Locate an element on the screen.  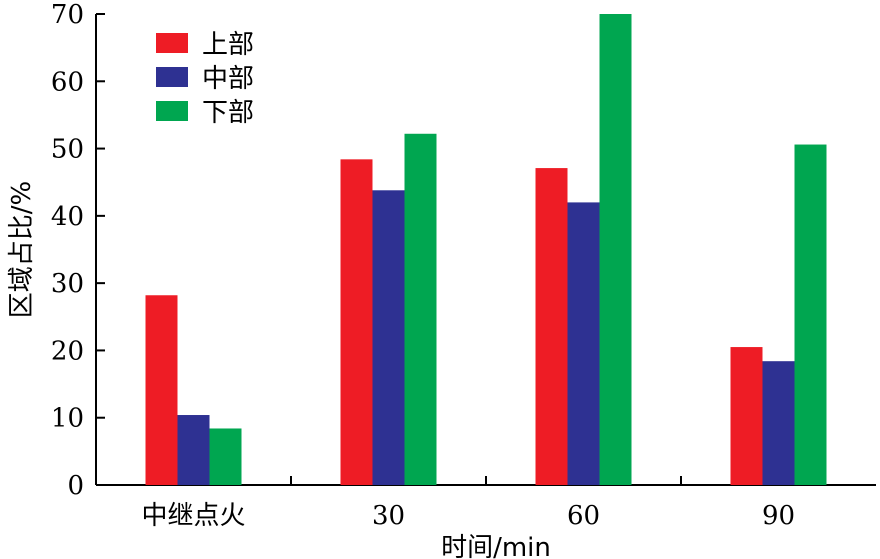
legend-label: 上部 is located at coordinates (228, 45).